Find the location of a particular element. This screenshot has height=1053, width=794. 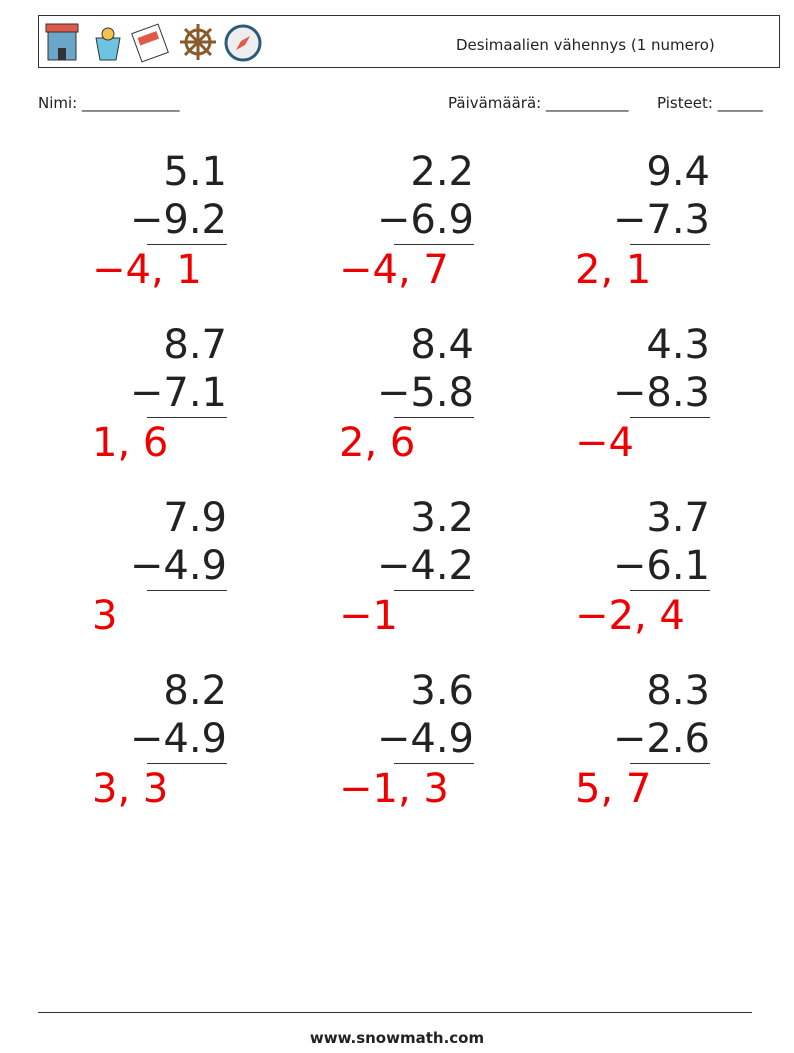

minuend: 3.6 is located at coordinates (442, 691).